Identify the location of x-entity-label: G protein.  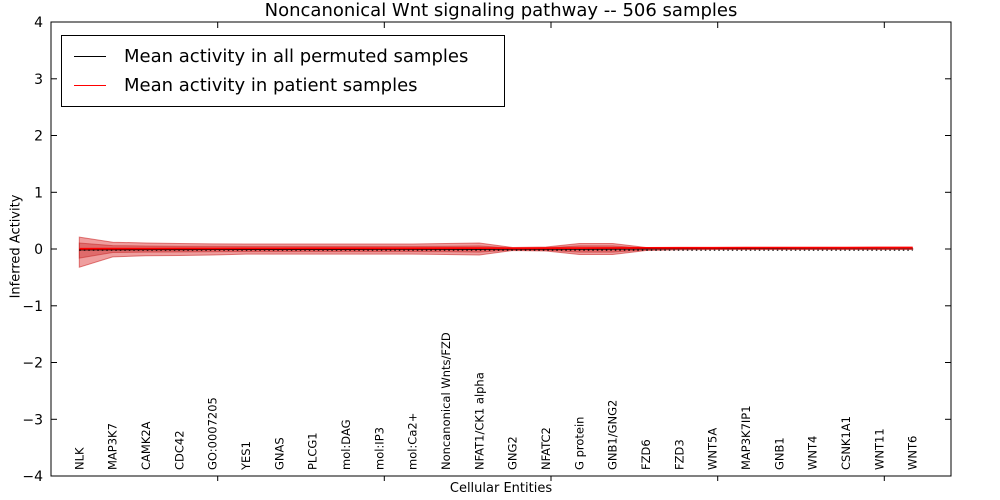
(579, 443).